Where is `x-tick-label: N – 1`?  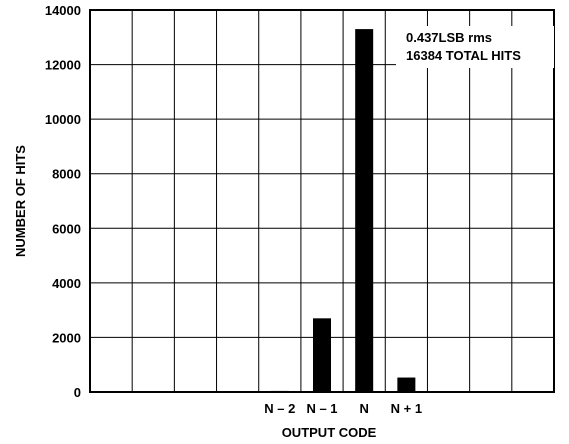
x-tick-label: N – 1 is located at coordinates (321, 408).